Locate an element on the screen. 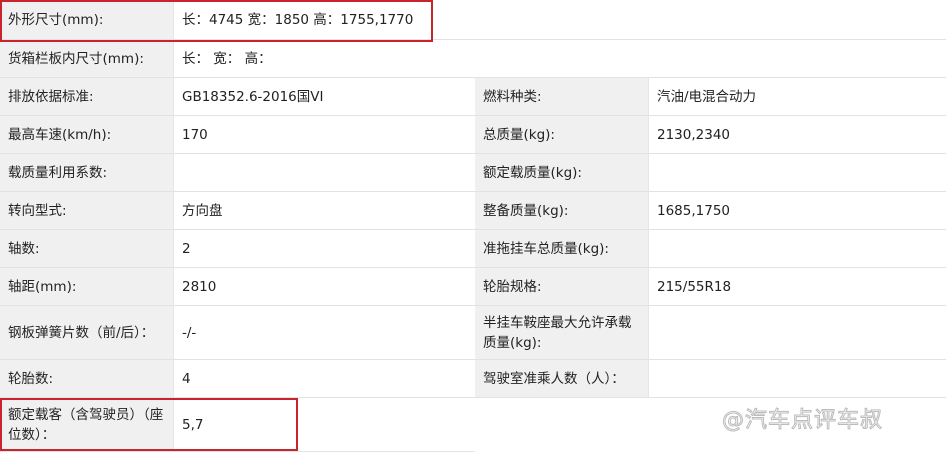  label-emission: 排放依据标准: is located at coordinates (86, 97).